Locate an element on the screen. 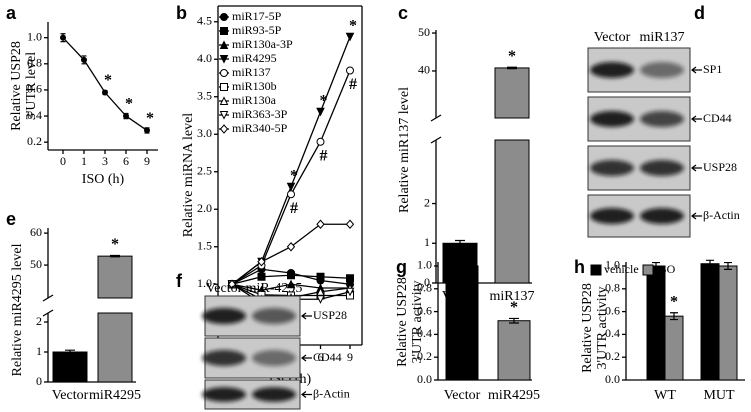 The height and width of the screenshot is (412, 751). x-tick-label: WT is located at coordinates (665, 395).